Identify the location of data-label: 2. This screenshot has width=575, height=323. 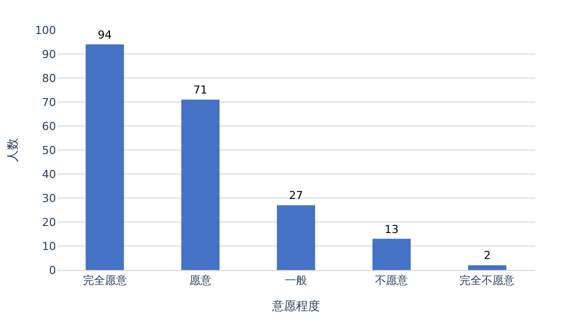
(487, 255).